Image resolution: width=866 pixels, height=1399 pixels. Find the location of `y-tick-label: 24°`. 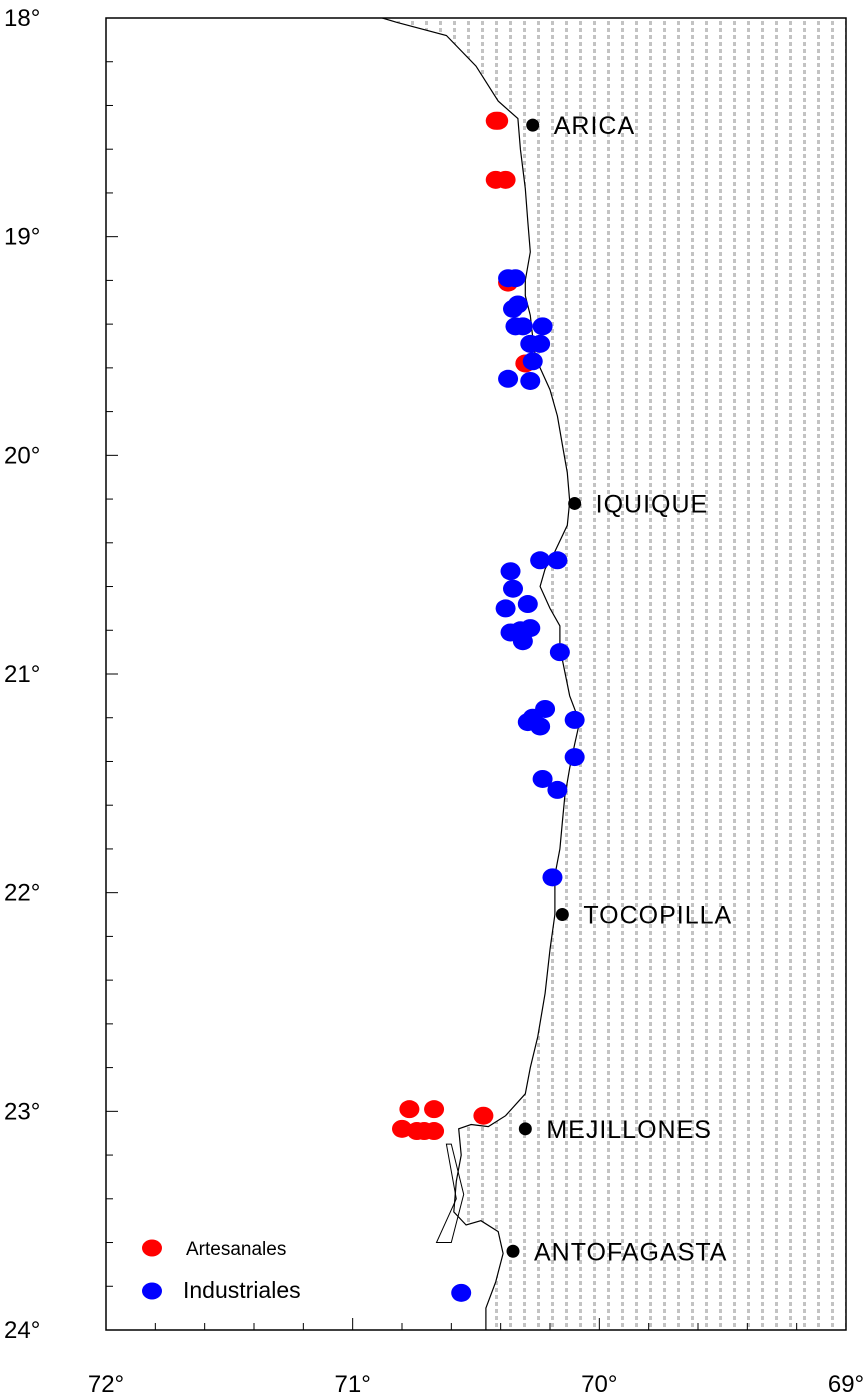

y-tick-label: 24° is located at coordinates (22, 1330).